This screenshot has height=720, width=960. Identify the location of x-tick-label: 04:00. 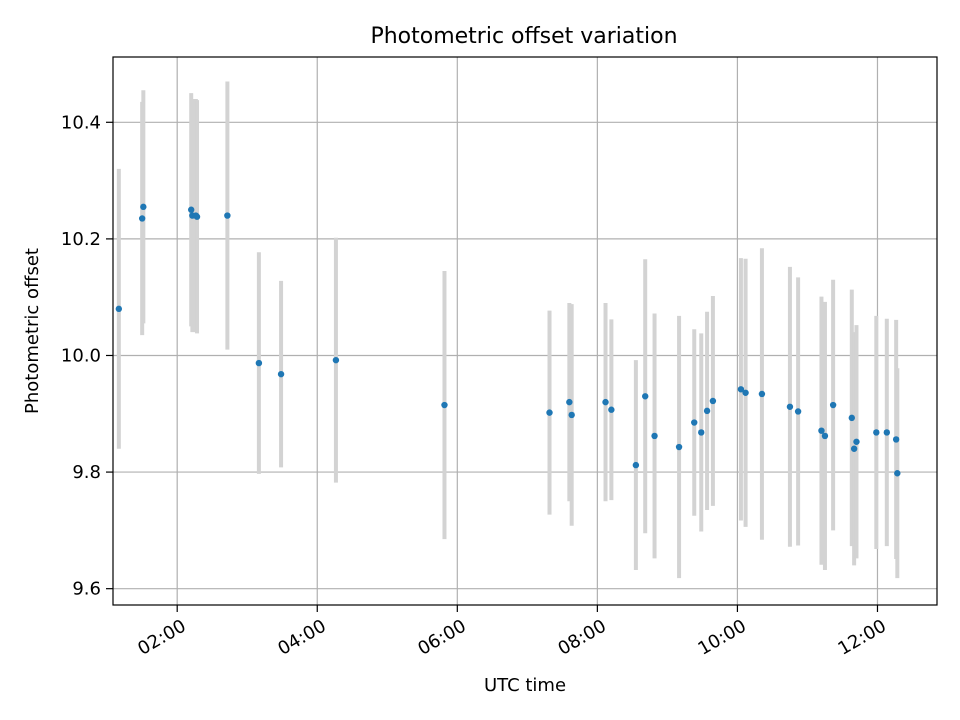
(301, 638).